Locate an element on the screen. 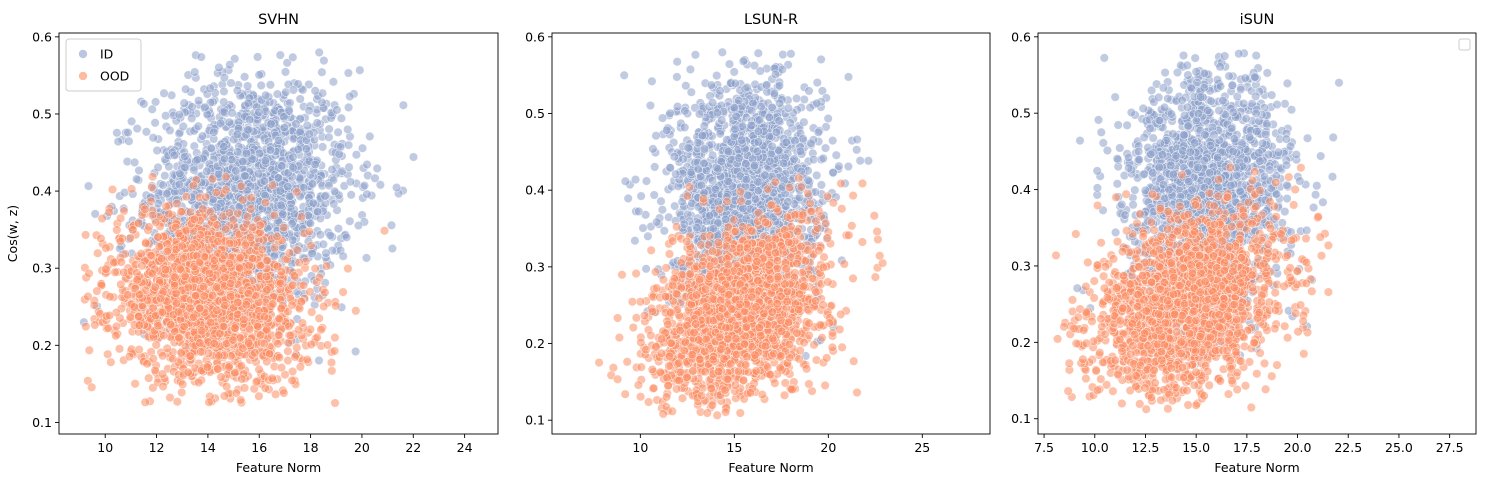  y-tick-label: 0.5 is located at coordinates (42, 113).